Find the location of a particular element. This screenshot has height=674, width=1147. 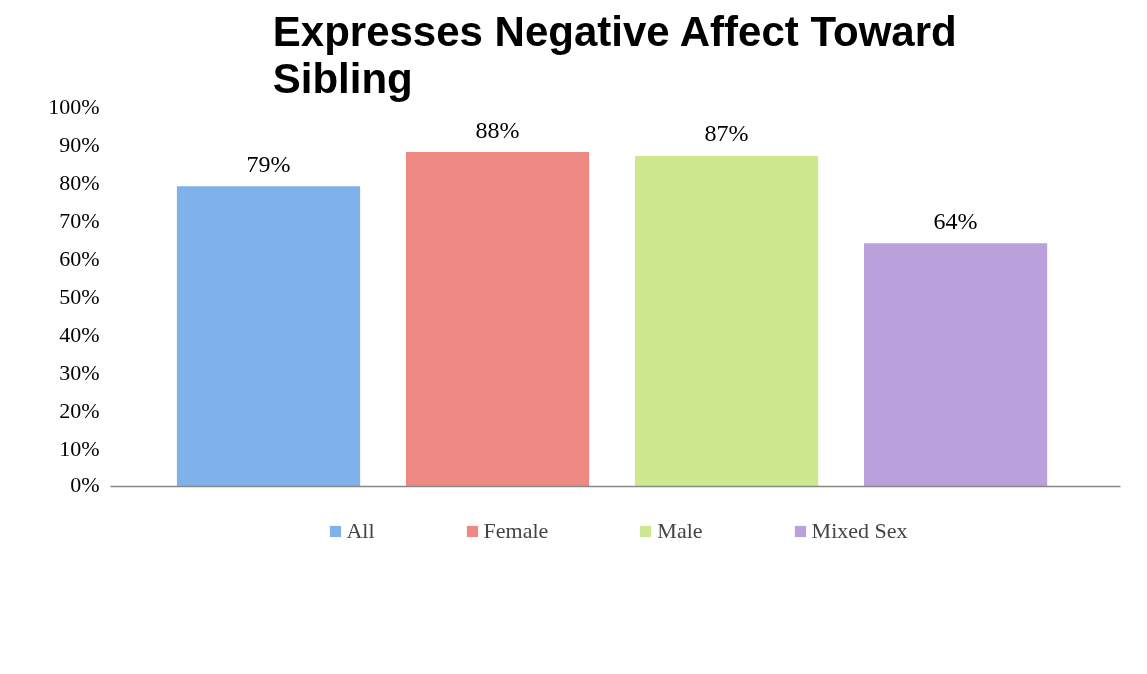

legend-label: Male is located at coordinates (680, 531).